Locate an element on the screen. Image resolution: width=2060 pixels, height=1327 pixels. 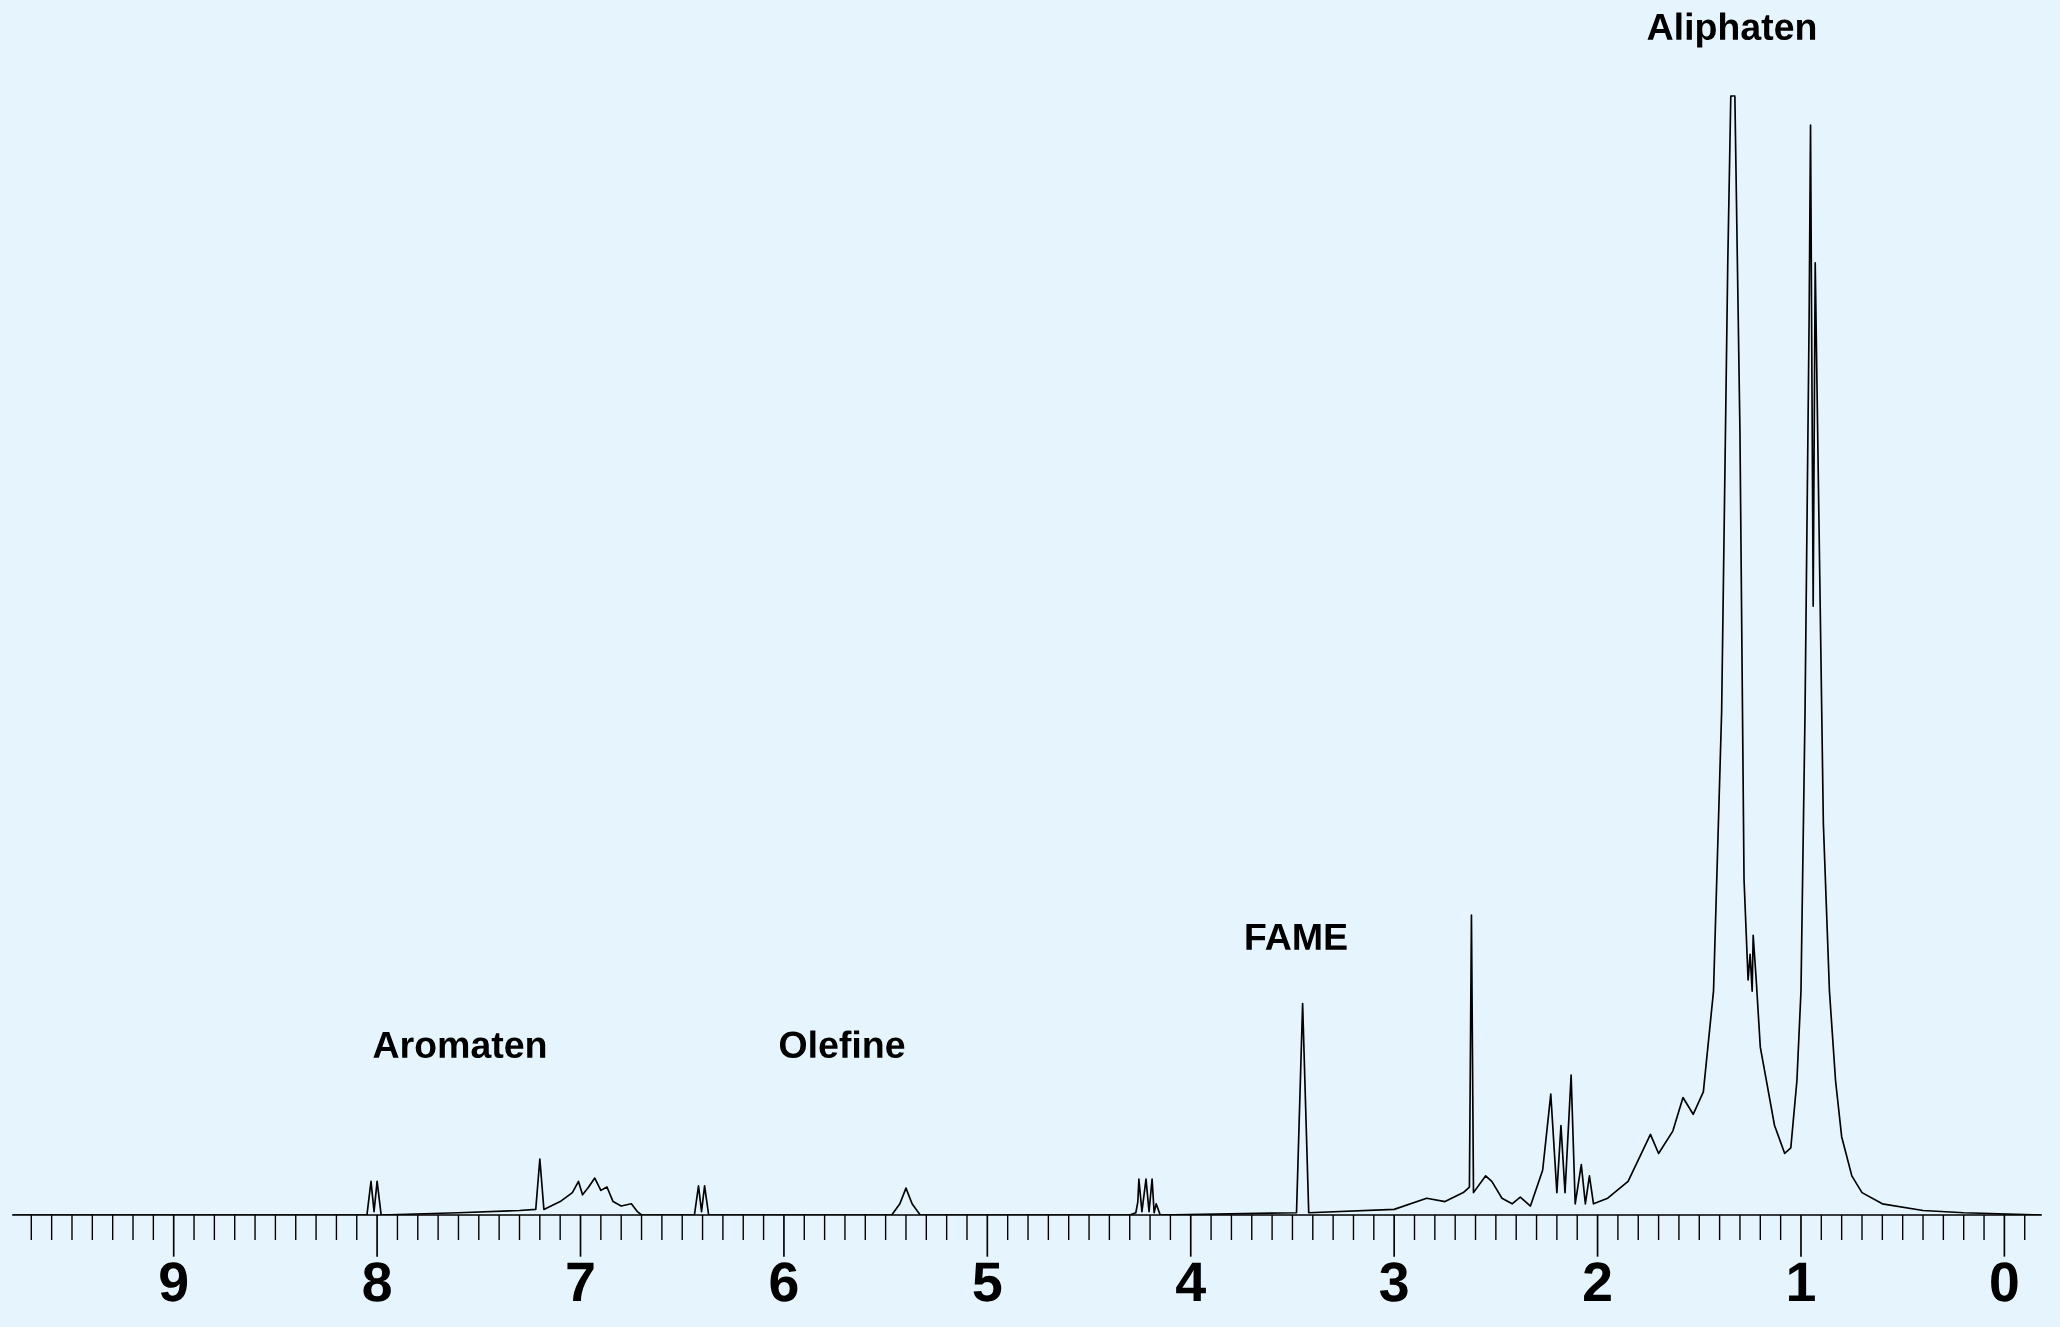
x-tick-label: 4 is located at coordinates (1191, 1282).